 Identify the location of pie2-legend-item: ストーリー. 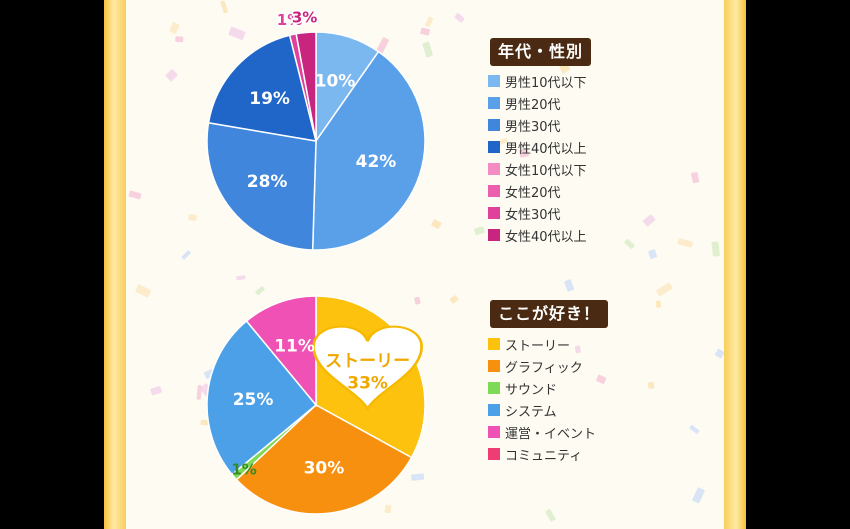
(542, 344).